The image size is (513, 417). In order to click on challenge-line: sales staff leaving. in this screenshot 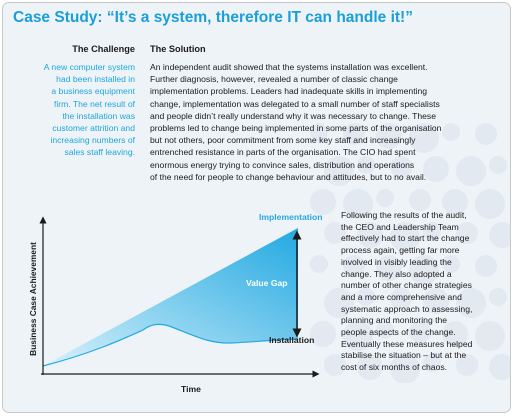, I will do `click(99, 152)`.